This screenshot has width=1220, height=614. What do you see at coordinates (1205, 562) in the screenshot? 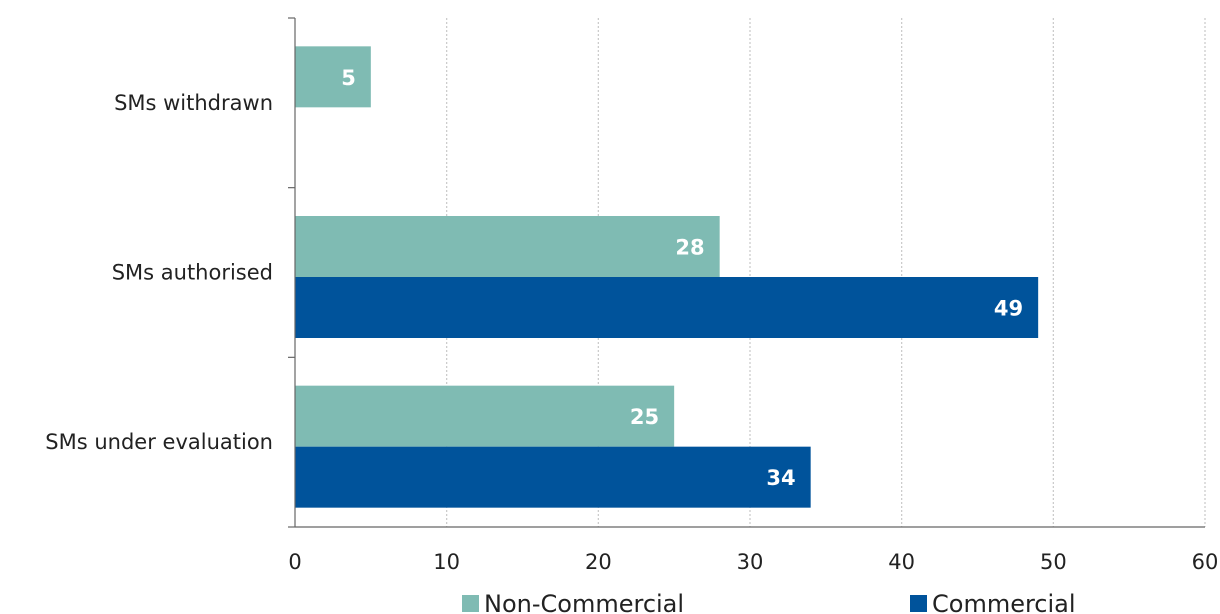
I see `x-tick-label: 60` at bounding box center [1205, 562].